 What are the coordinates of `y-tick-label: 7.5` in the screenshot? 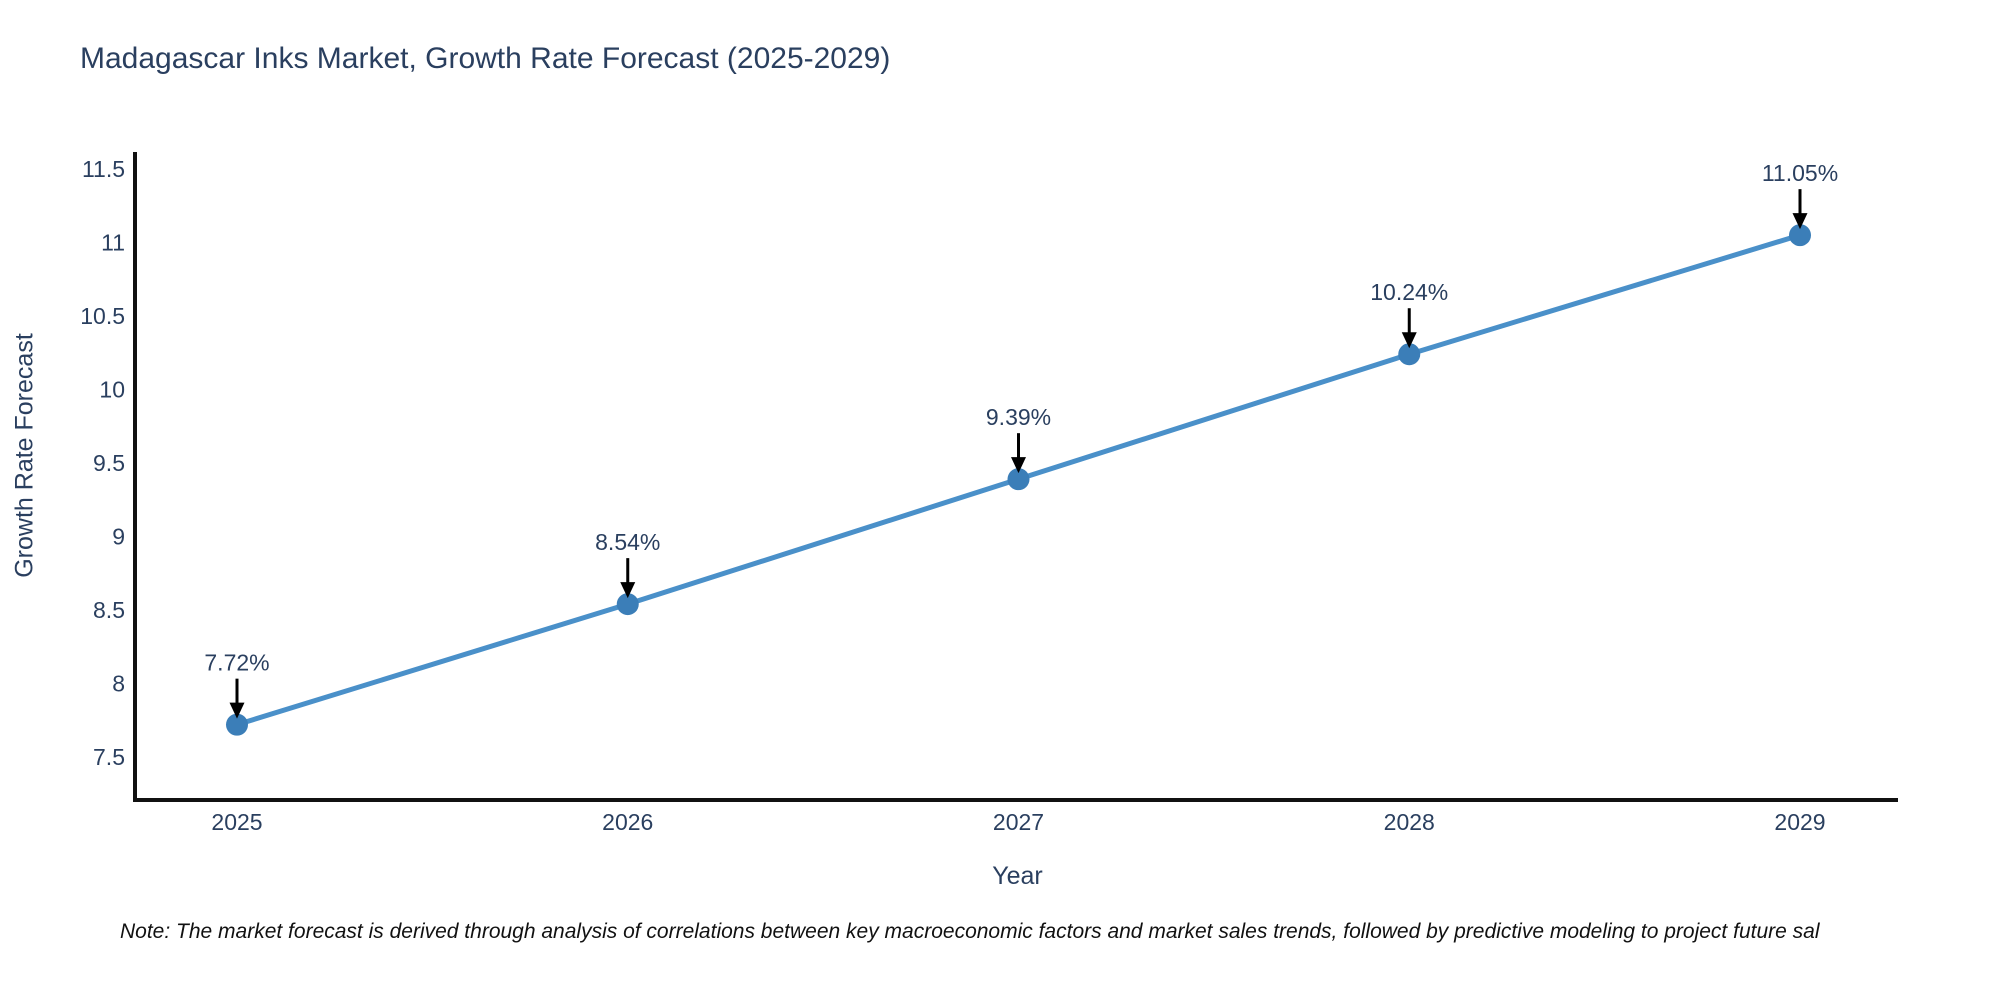 It's located at (109, 757).